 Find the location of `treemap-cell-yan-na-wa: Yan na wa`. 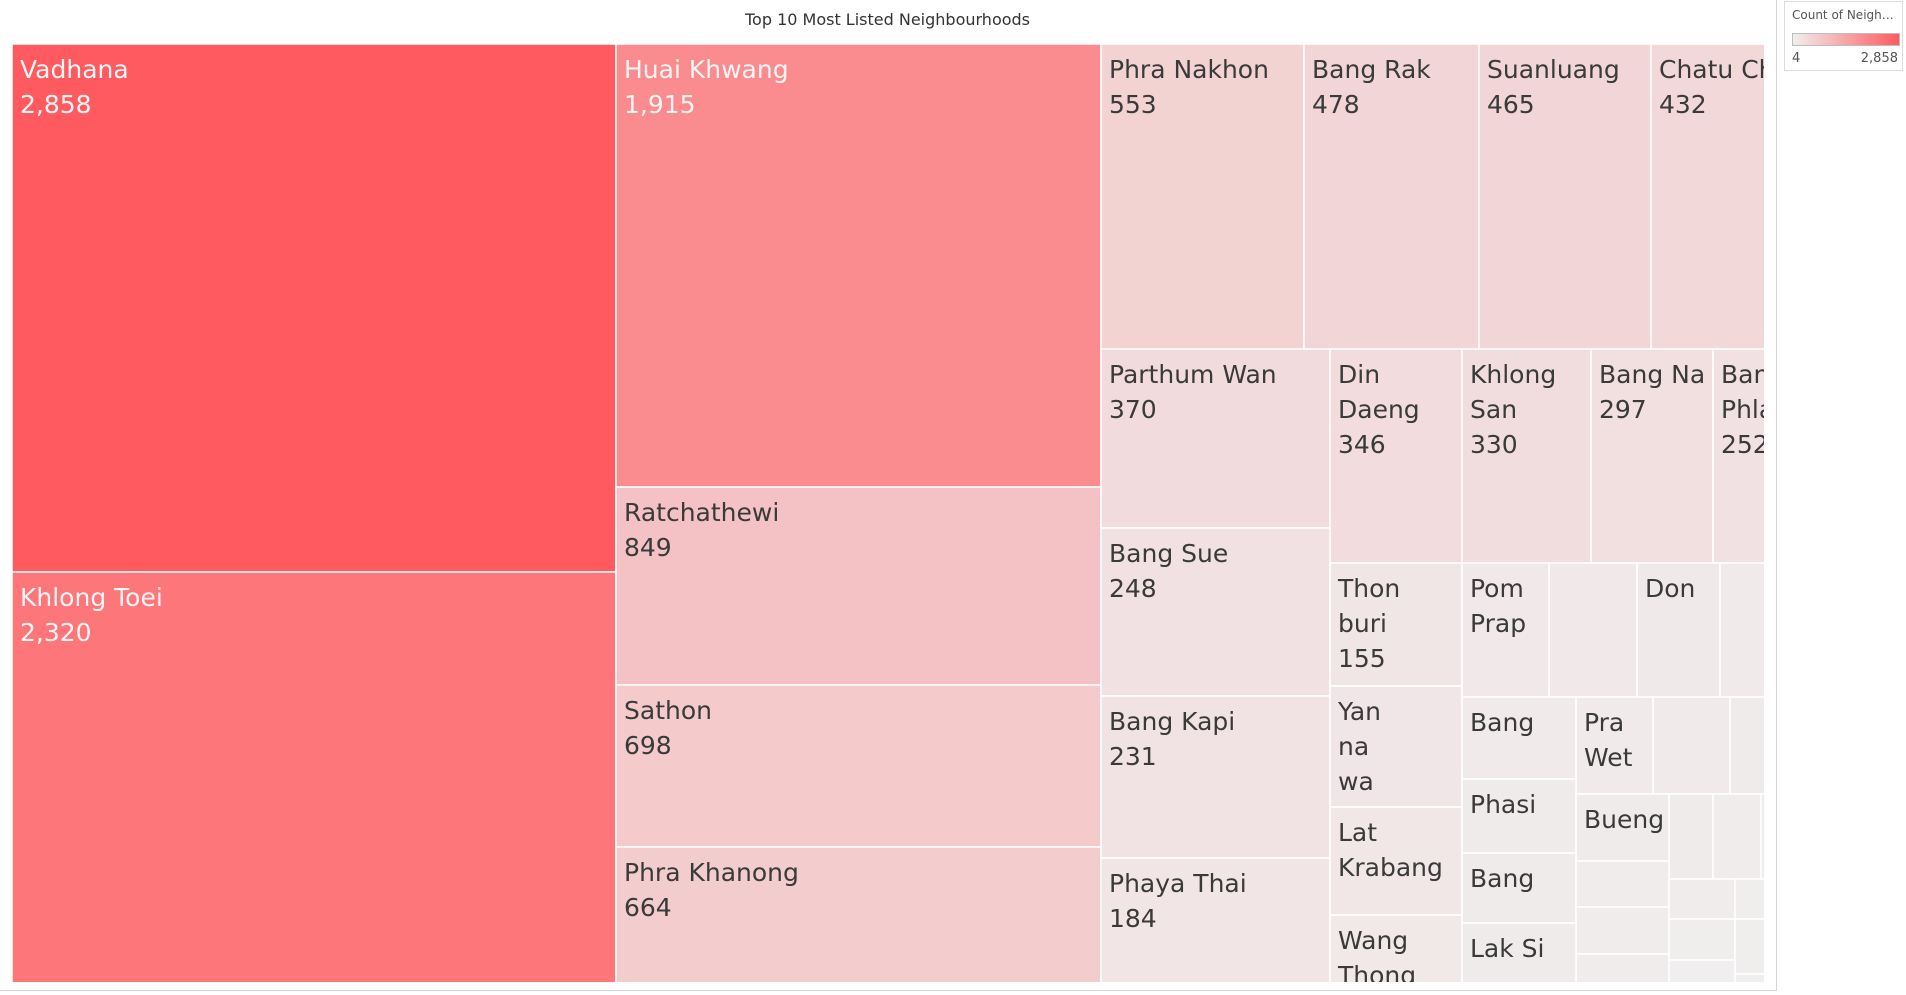

treemap-cell-yan-na-wa: Yan na wa is located at coordinates (1396, 746).